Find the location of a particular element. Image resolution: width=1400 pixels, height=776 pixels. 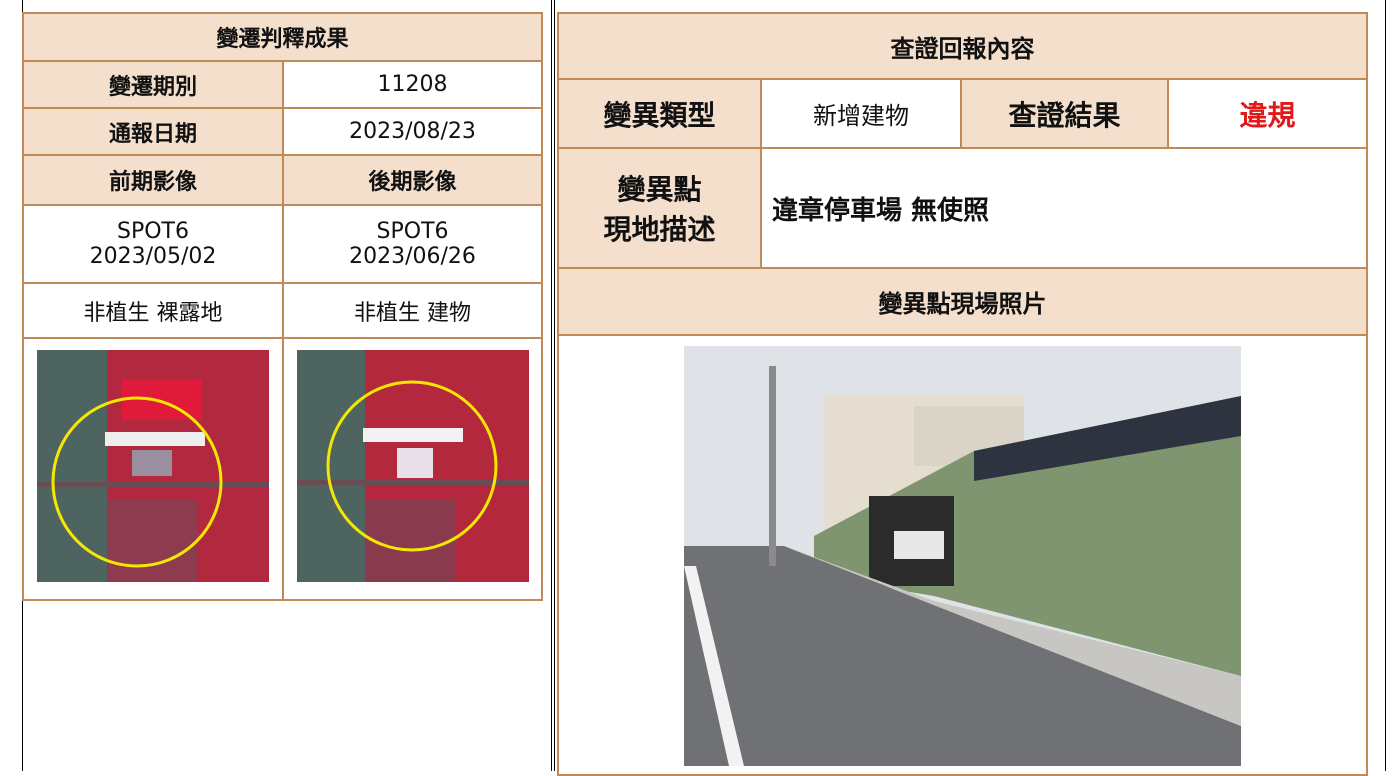

image-info: SPOT6 2023/05/02 is located at coordinates (153, 244).